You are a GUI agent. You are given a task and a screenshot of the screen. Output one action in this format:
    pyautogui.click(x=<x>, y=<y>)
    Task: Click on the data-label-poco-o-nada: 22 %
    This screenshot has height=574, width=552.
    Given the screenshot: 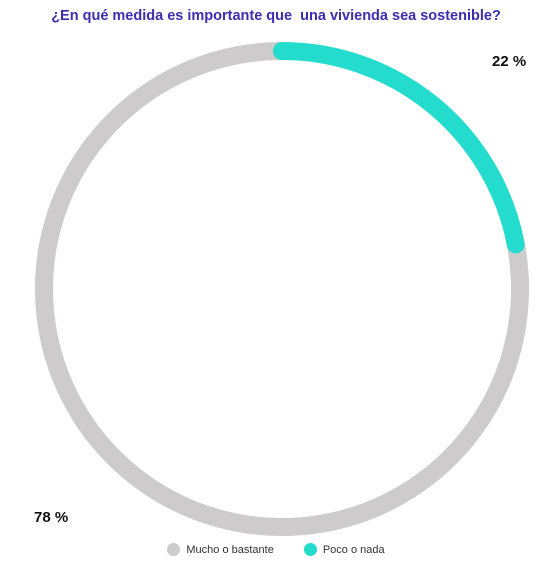 What is the action you would take?
    pyautogui.click(x=509, y=61)
    